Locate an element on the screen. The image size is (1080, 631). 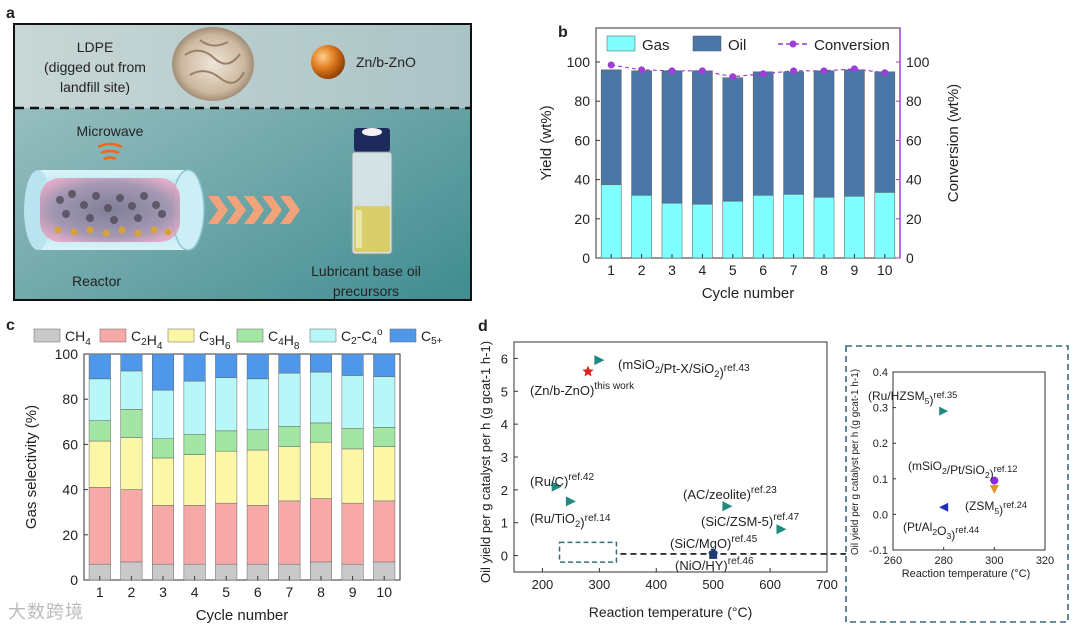
x-tick-label-d-700: 700 is located at coordinates (827, 584).